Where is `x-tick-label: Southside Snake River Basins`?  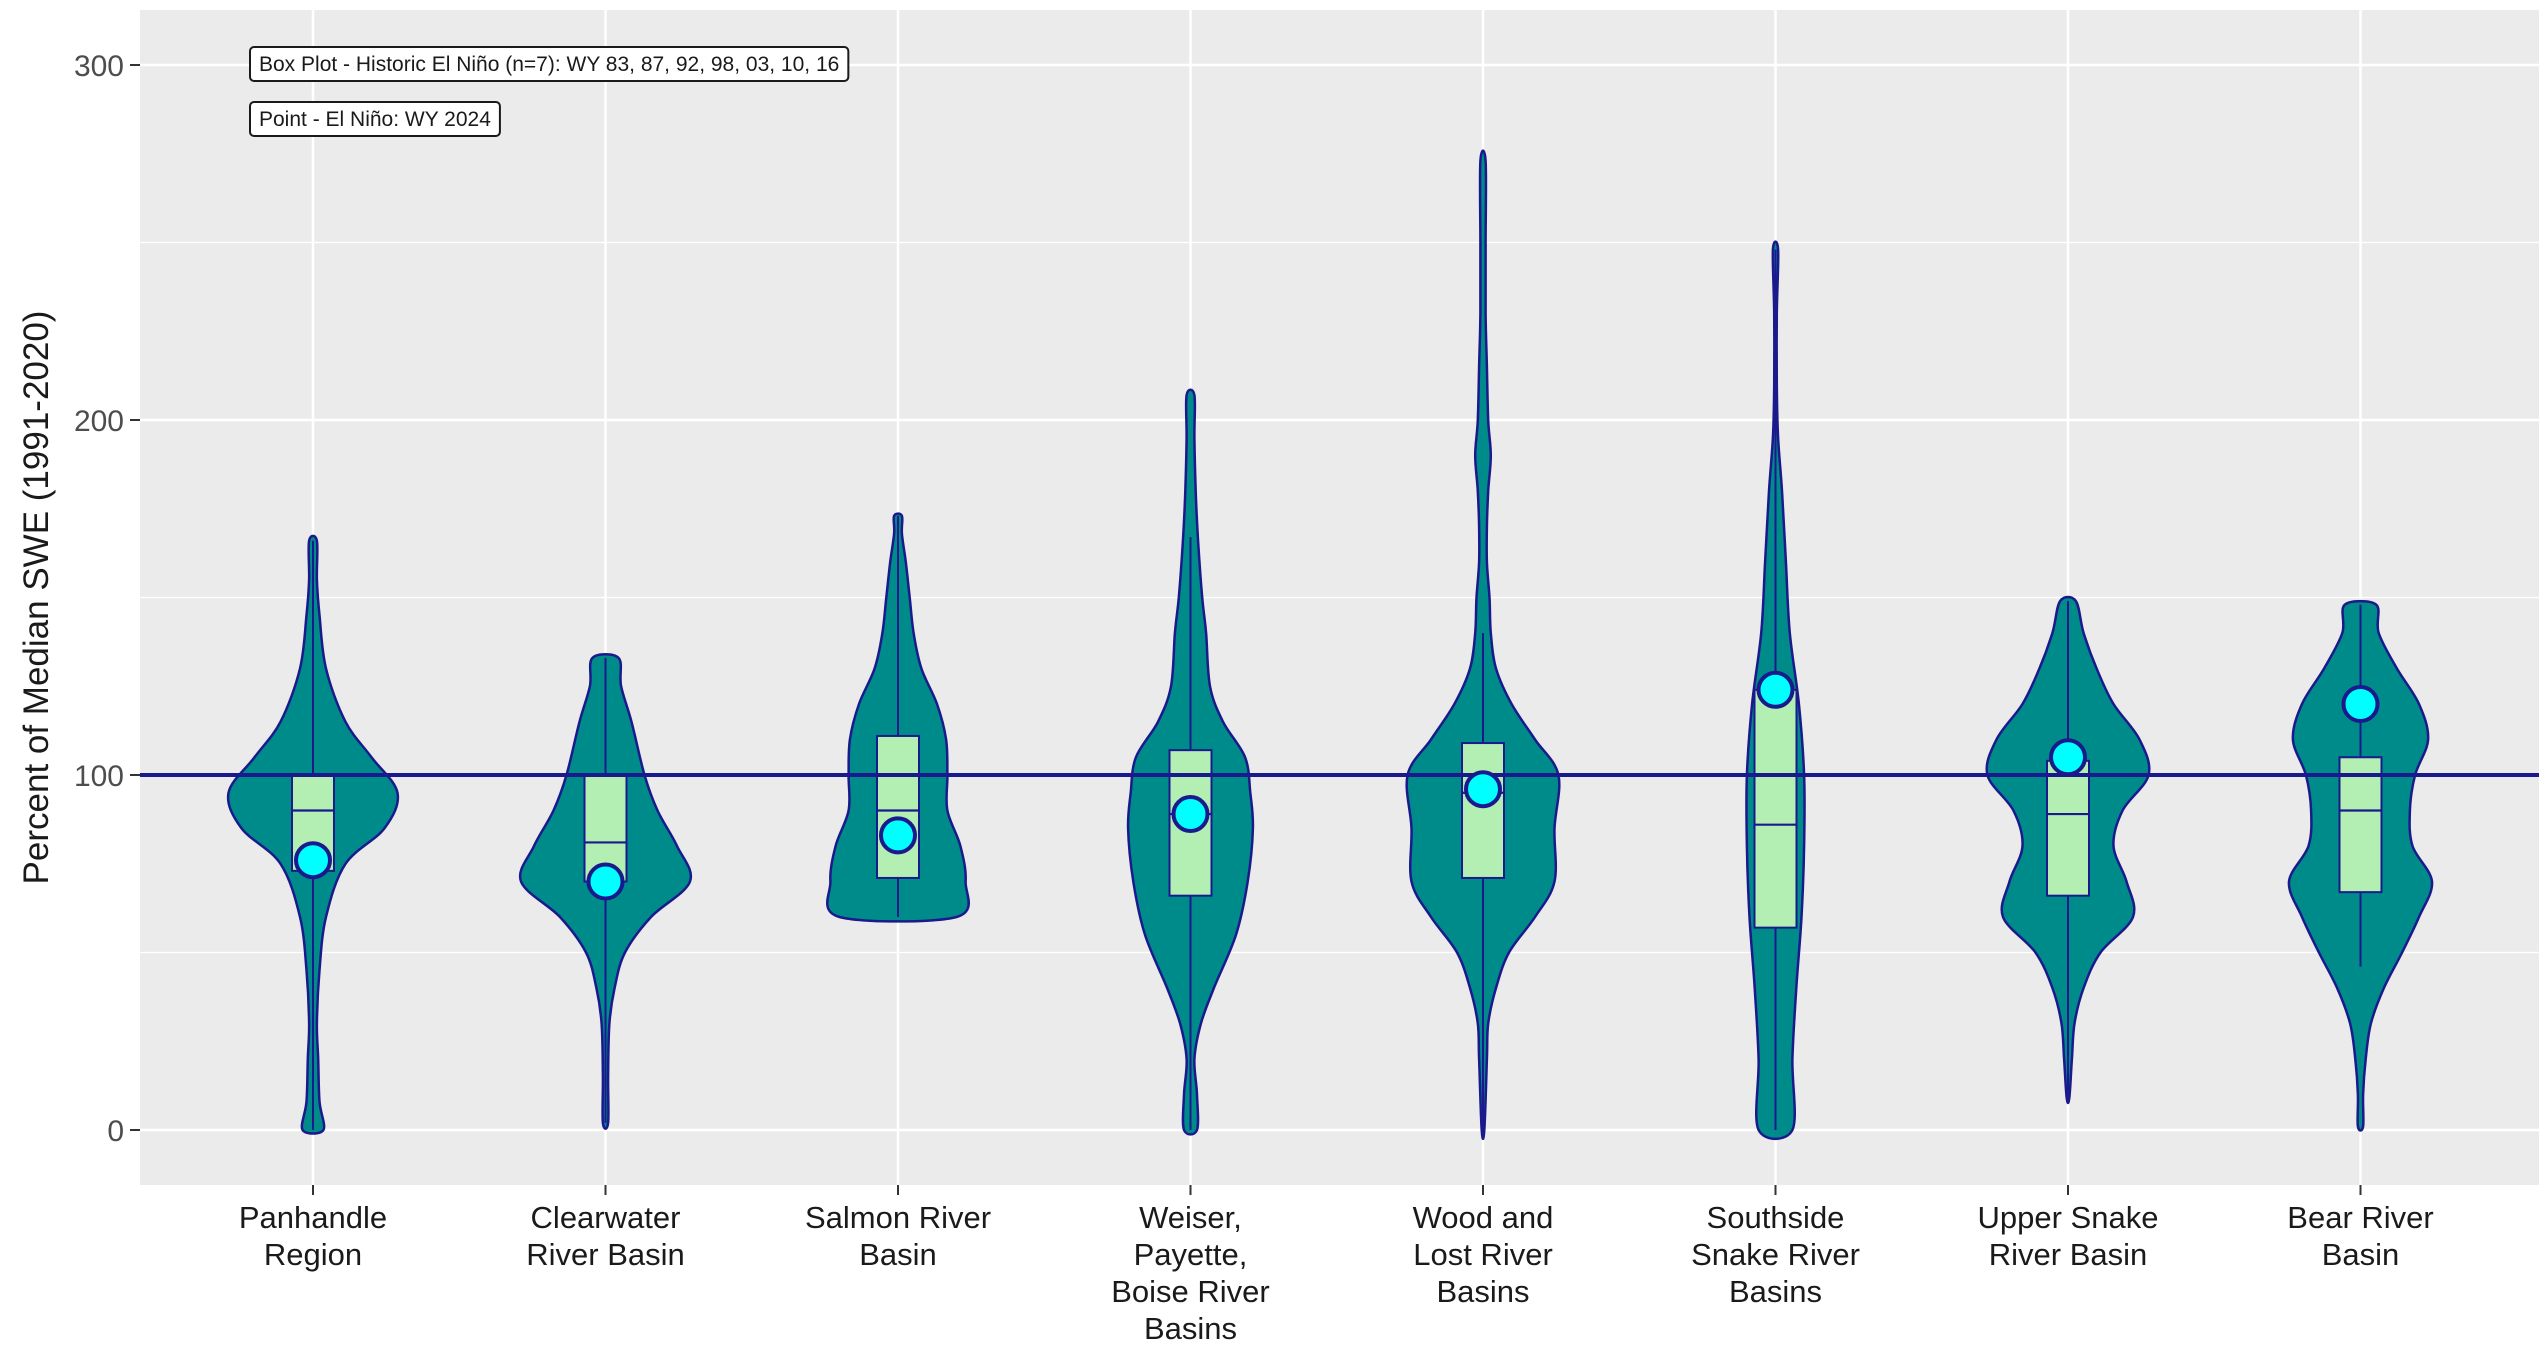 x-tick-label: Southside Snake River Basins is located at coordinates (1775, 1254).